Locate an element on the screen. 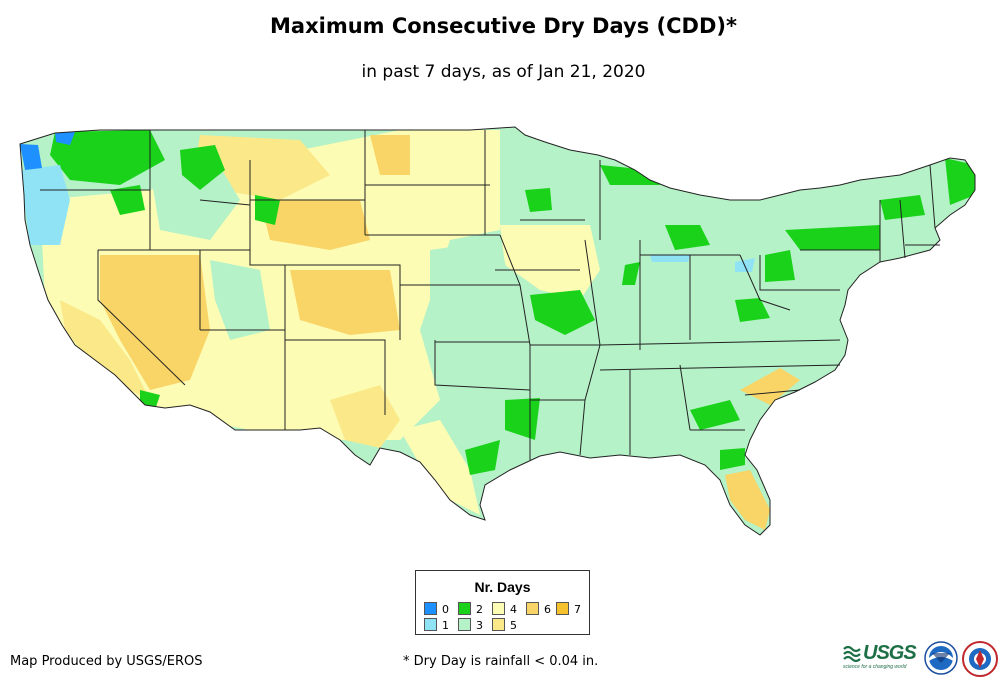  zone-6-days-florida is located at coordinates (747, 500).